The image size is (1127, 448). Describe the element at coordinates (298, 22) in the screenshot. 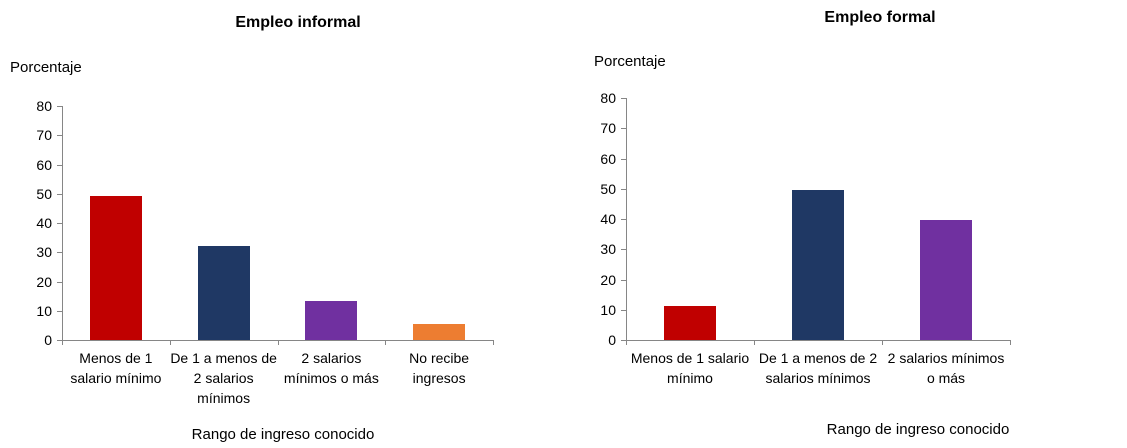

I see `chart-title: Empleo informal` at that location.